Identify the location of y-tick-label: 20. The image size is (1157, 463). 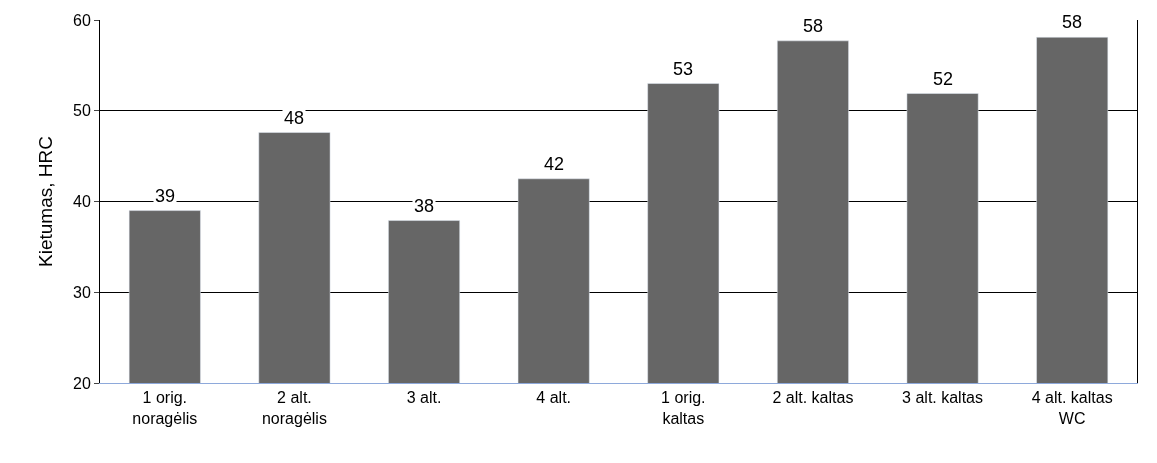
(82, 383).